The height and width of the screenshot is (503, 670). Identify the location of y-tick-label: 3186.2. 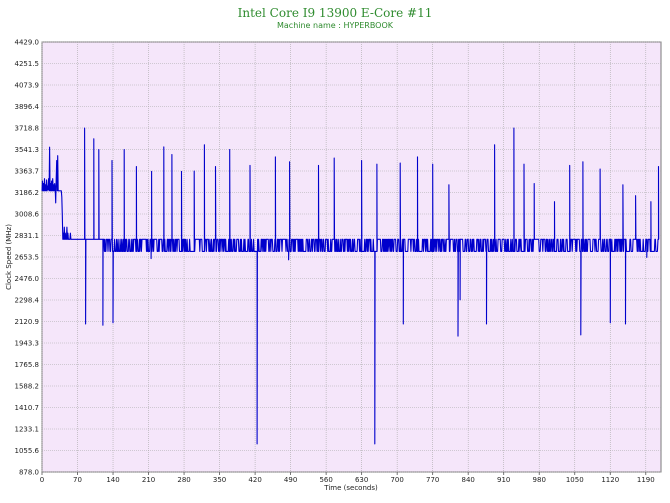
(27, 193).